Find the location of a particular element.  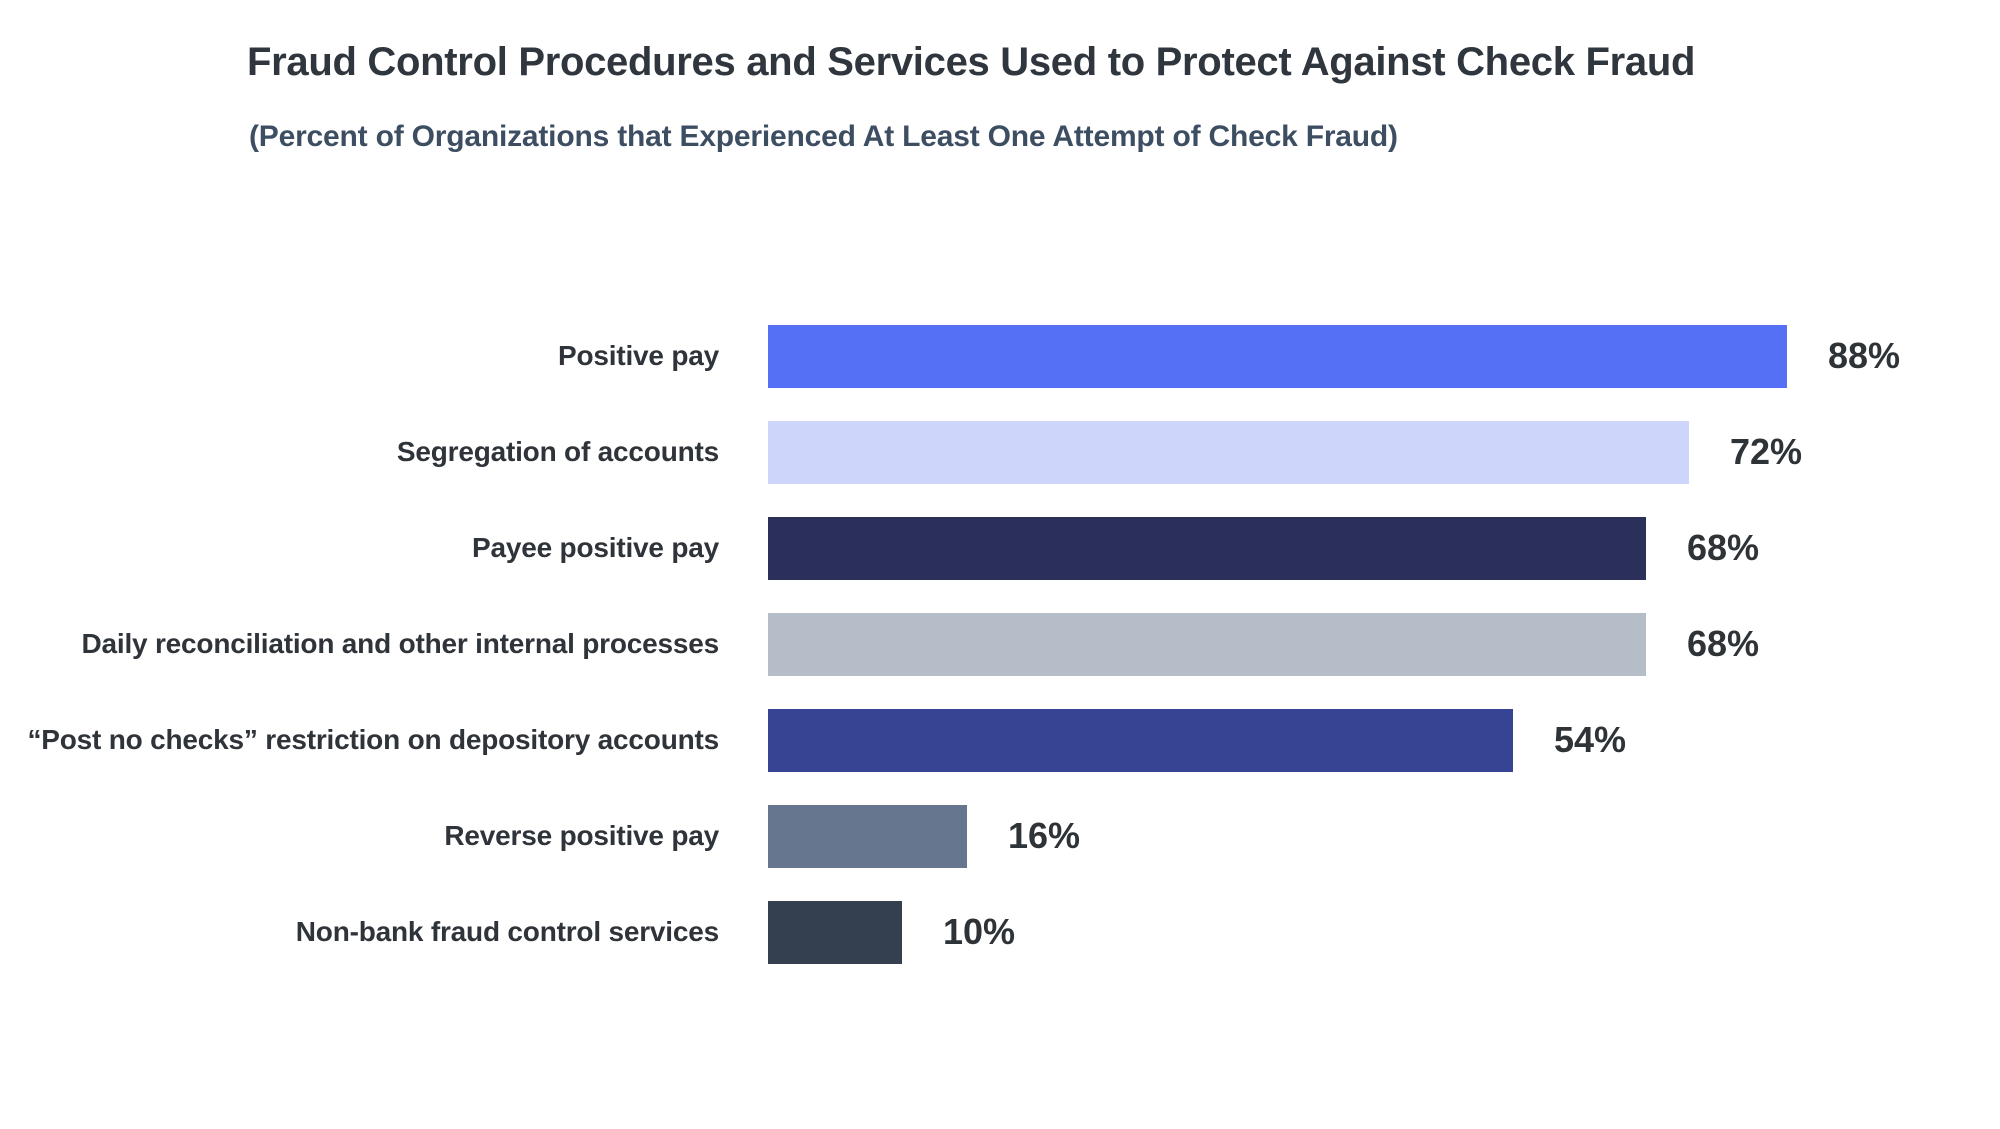

value-label: 54% is located at coordinates (1590, 739).